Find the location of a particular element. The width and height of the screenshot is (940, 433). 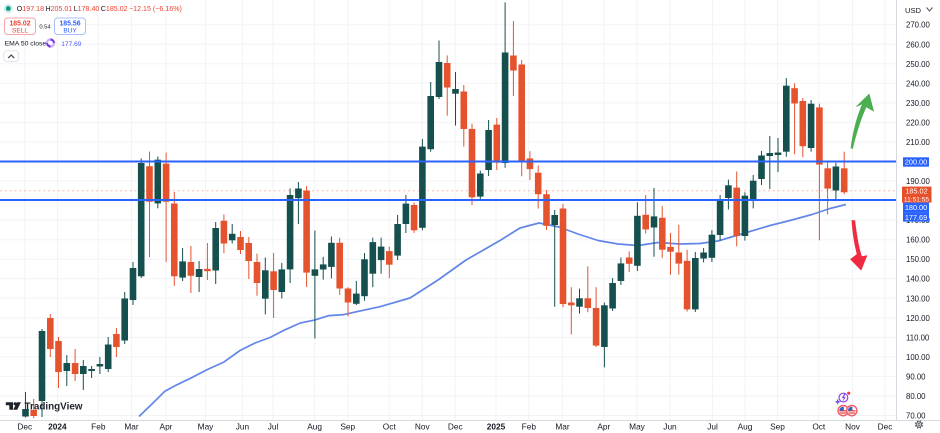

svg-text: 0.54 is located at coordinates (45, 28).